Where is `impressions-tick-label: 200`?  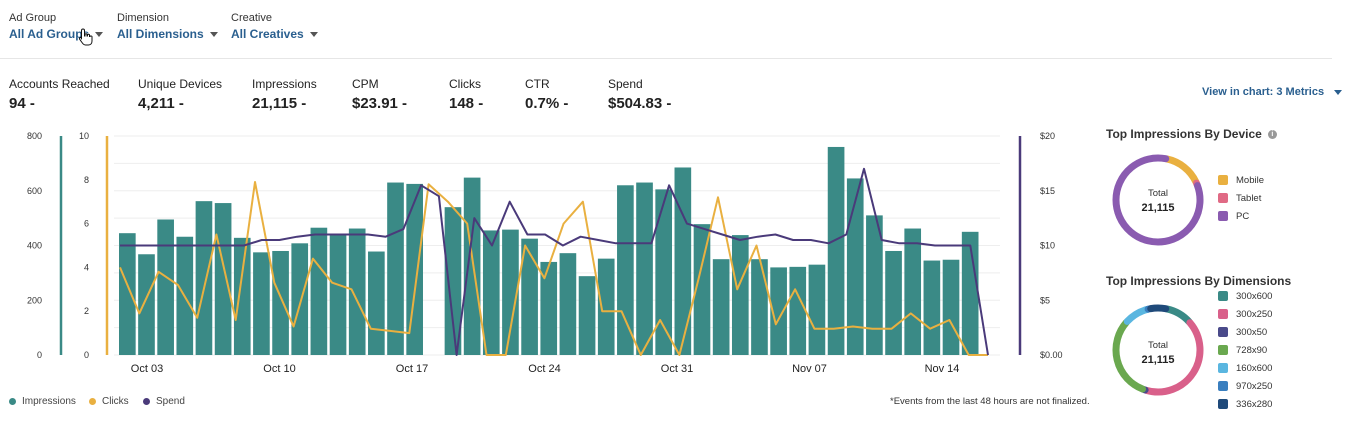 impressions-tick-label: 200 is located at coordinates (34, 300).